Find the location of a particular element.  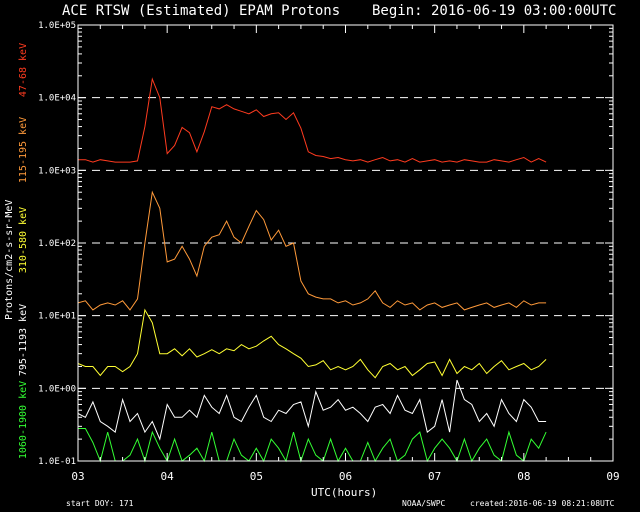

source-label: NOAA/SWPC is located at coordinates (424, 503).